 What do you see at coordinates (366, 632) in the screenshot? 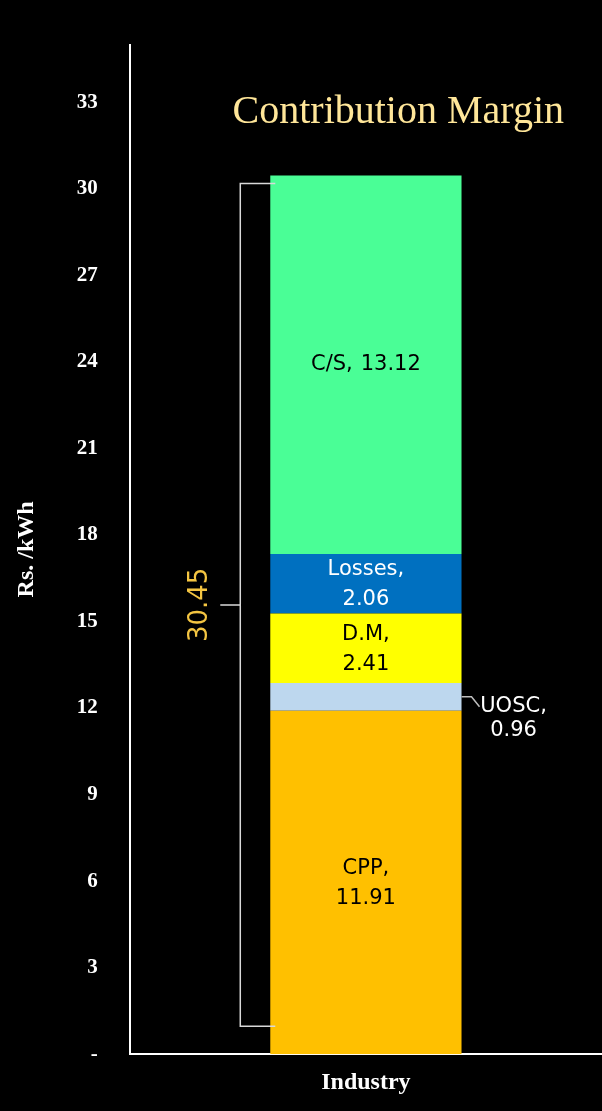
I see `series-label: D.M,` at bounding box center [366, 632].